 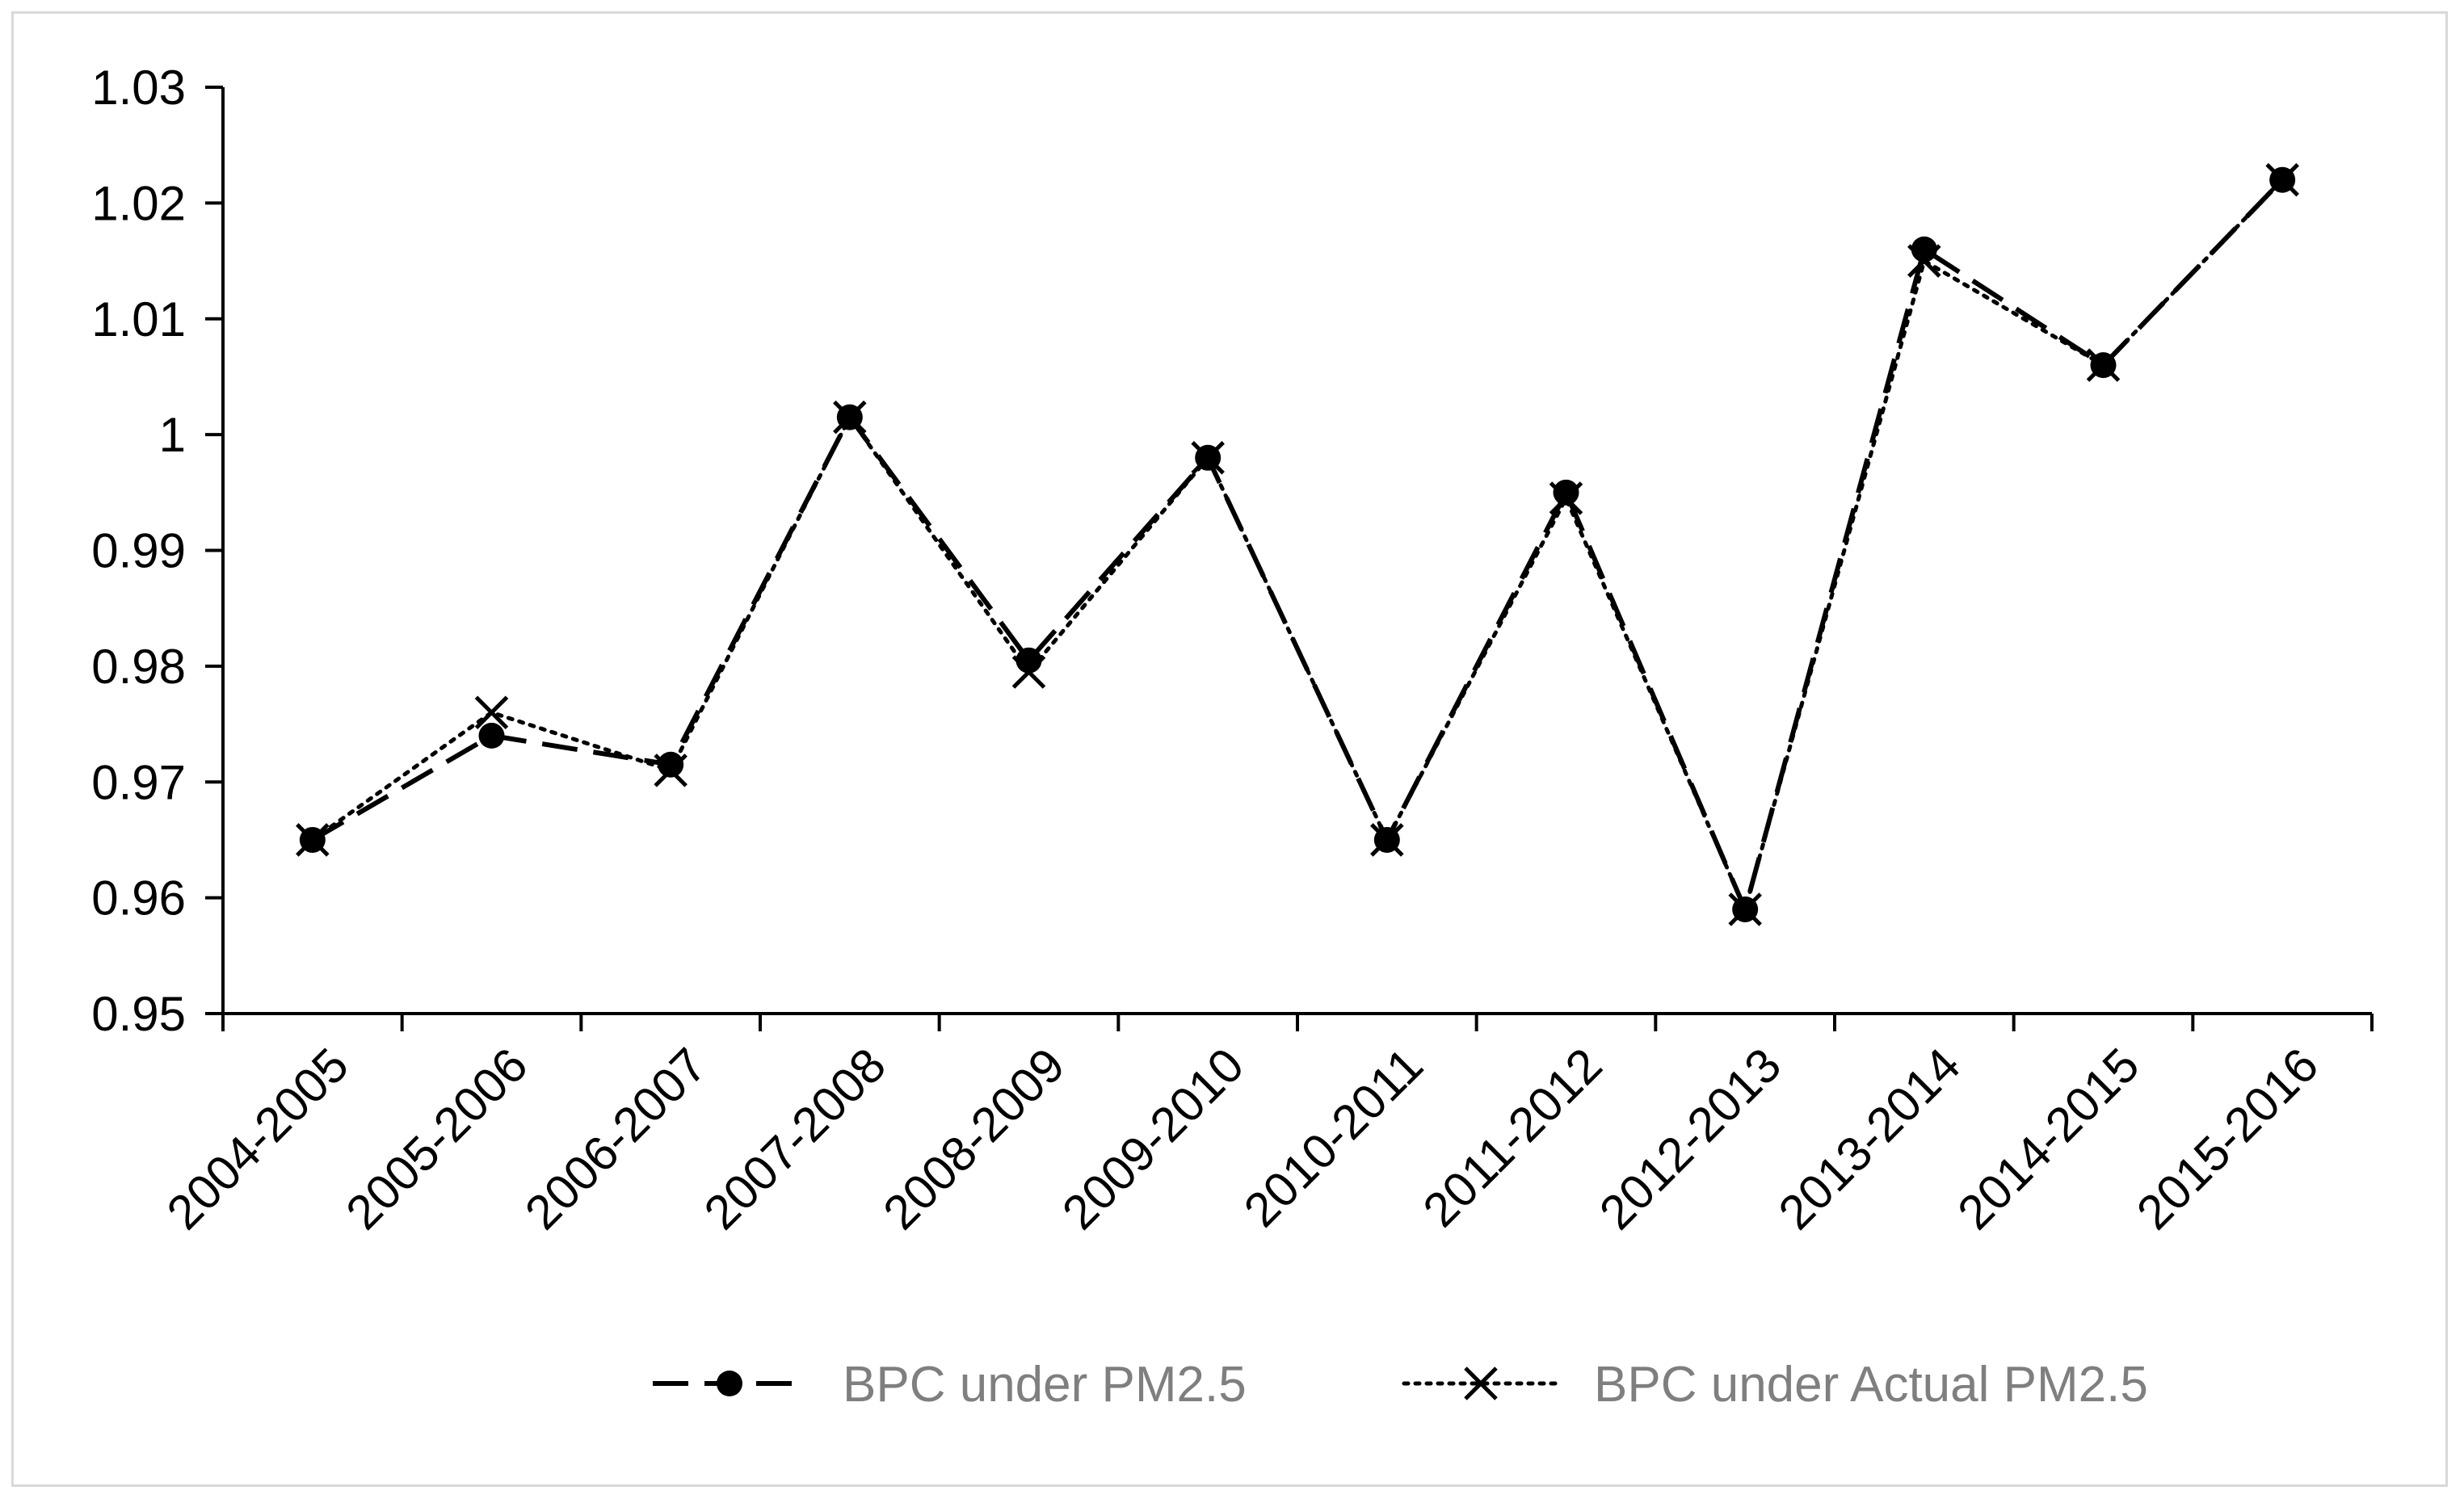 I want to click on x-tick-label: 2013-2014, so click(x=1869, y=1139).